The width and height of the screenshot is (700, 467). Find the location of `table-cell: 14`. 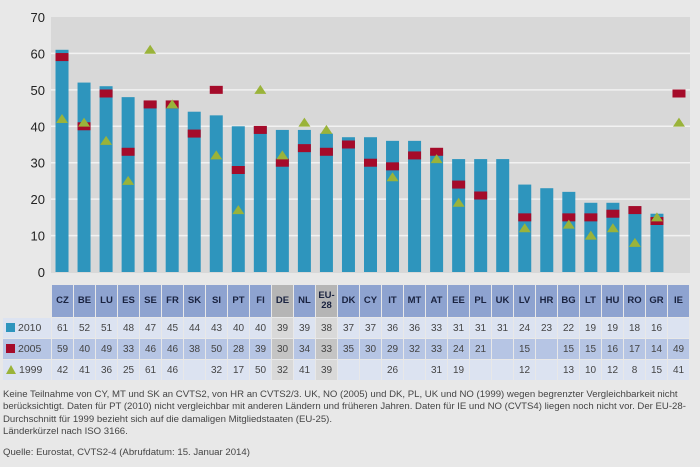

table-cell: 14 is located at coordinates (656, 349).